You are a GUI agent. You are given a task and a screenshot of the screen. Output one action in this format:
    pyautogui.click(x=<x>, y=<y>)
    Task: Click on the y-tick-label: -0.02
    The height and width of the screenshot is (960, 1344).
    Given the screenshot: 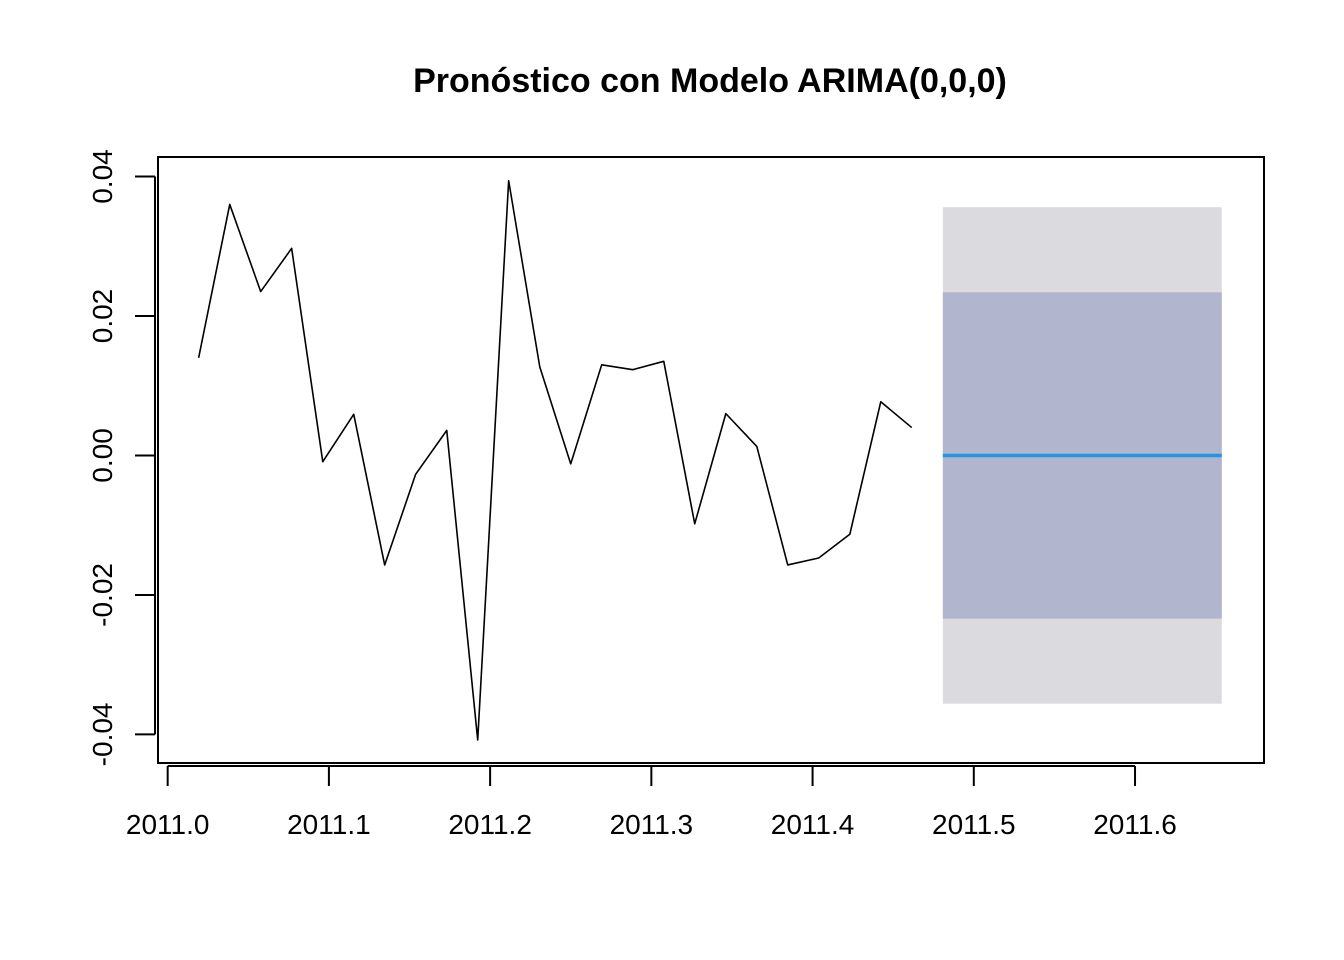 What is the action you would take?
    pyautogui.click(x=102, y=595)
    